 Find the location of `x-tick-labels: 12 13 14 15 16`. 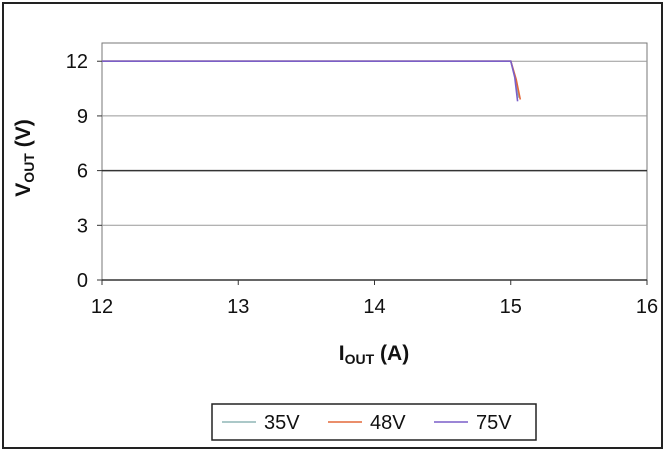

x-tick-labels: 12 13 14 15 16 is located at coordinates (374, 307).